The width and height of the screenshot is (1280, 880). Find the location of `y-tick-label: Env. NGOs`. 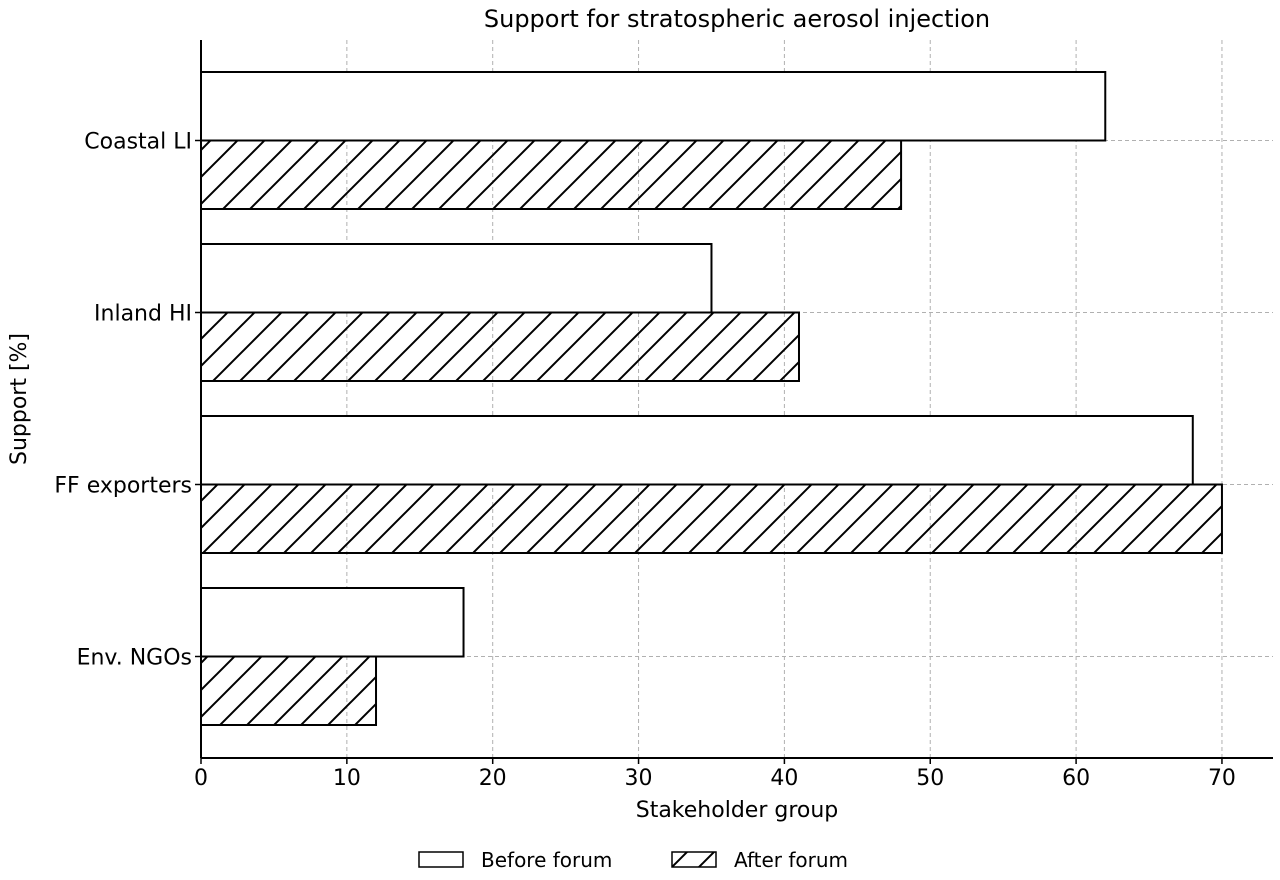

y-tick-label: Env. NGOs is located at coordinates (134, 658).